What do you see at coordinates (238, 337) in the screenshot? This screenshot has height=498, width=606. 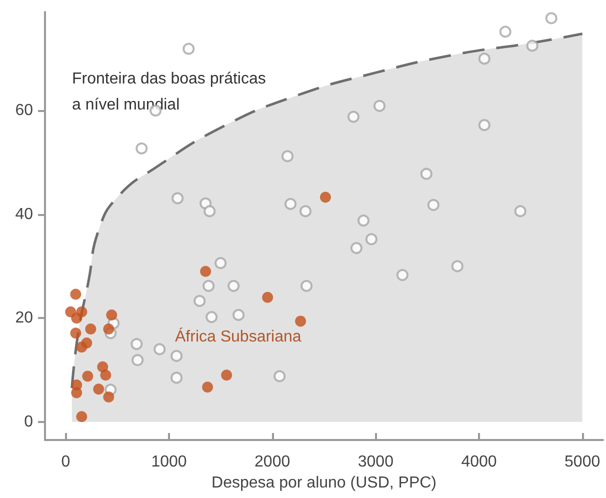 I see `series-label: África Subsariana` at bounding box center [238, 337].